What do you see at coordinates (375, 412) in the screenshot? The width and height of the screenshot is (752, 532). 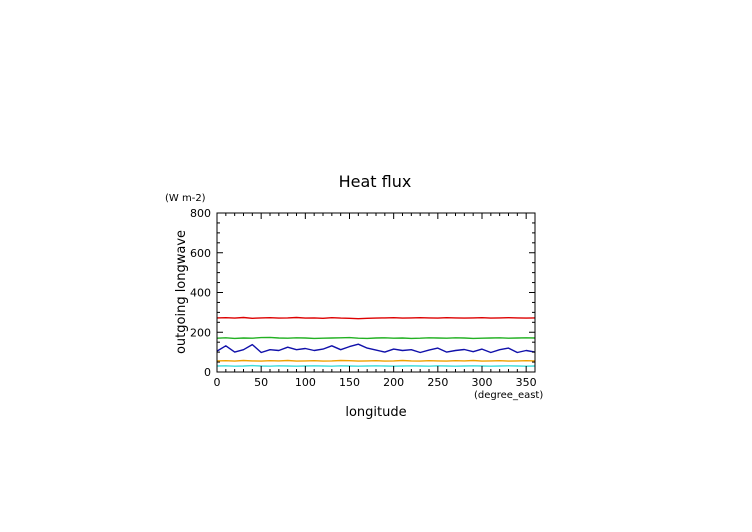 I see `x-axis-label: longitude` at bounding box center [375, 412].